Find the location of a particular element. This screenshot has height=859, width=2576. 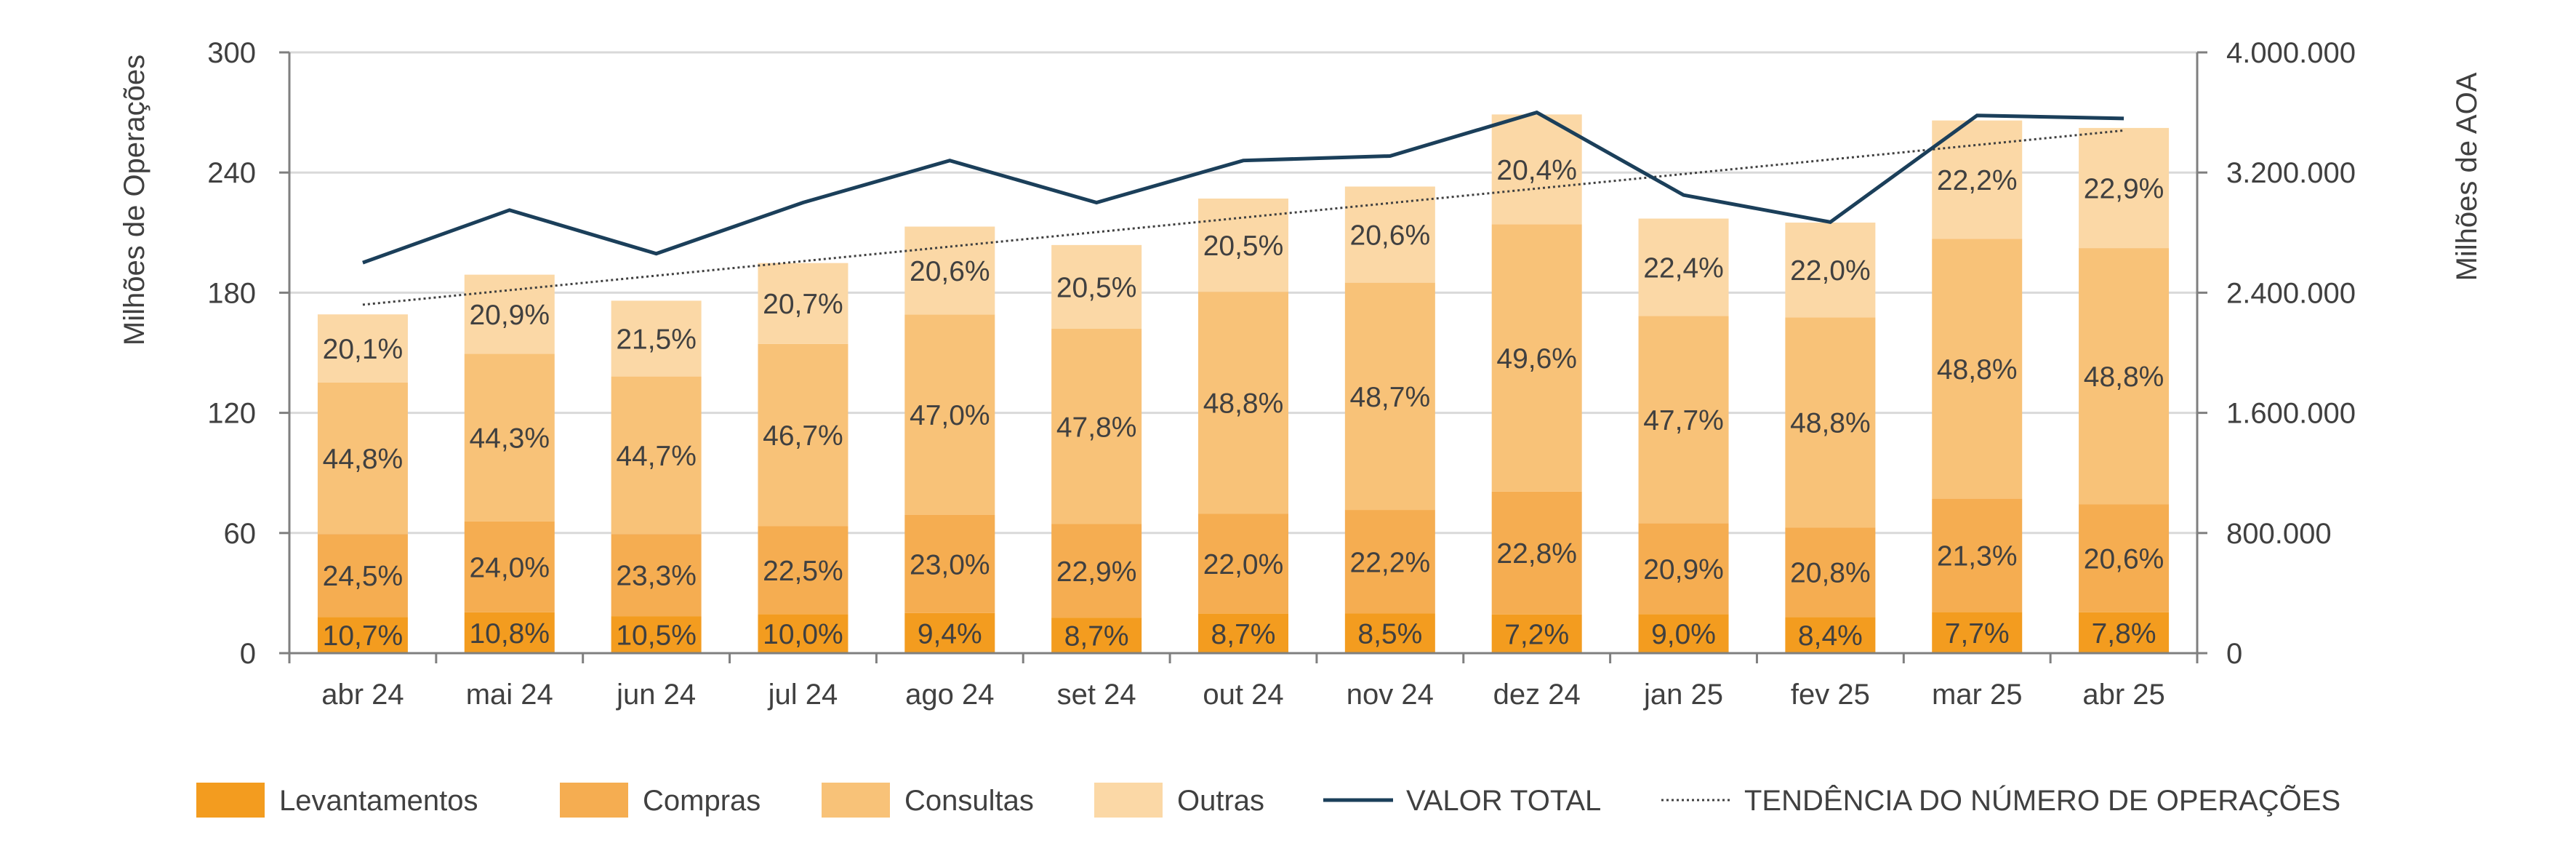

data-label: 10,0% is located at coordinates (803, 634).